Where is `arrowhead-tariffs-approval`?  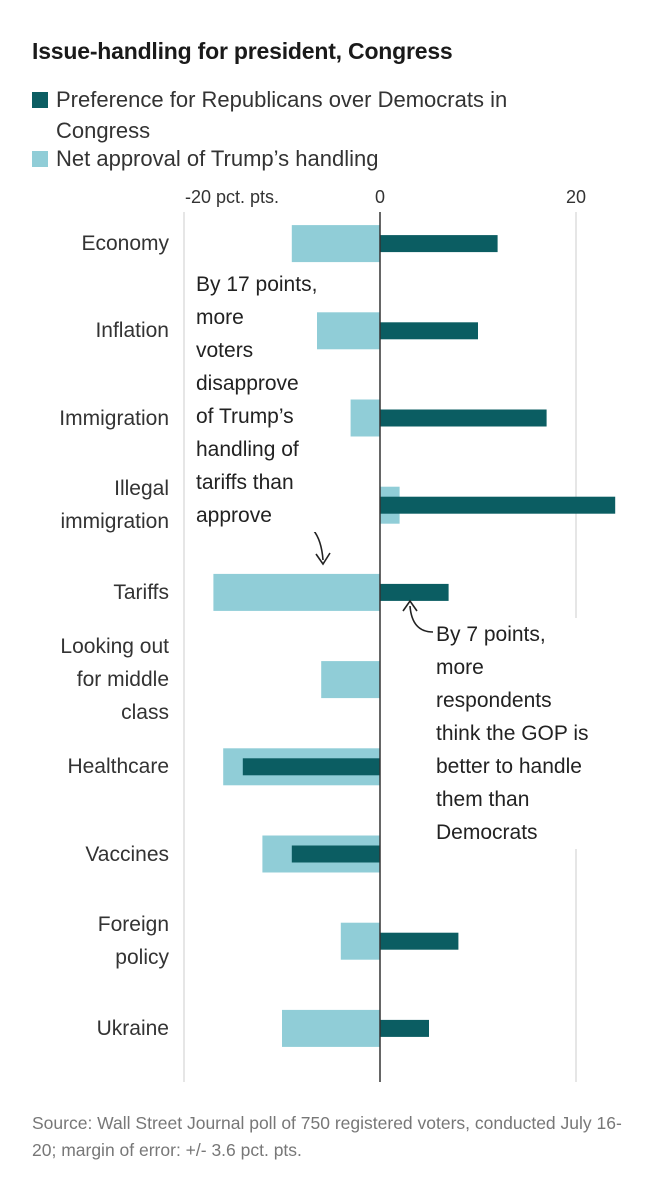
arrowhead-tariffs-approval is located at coordinates (323, 559).